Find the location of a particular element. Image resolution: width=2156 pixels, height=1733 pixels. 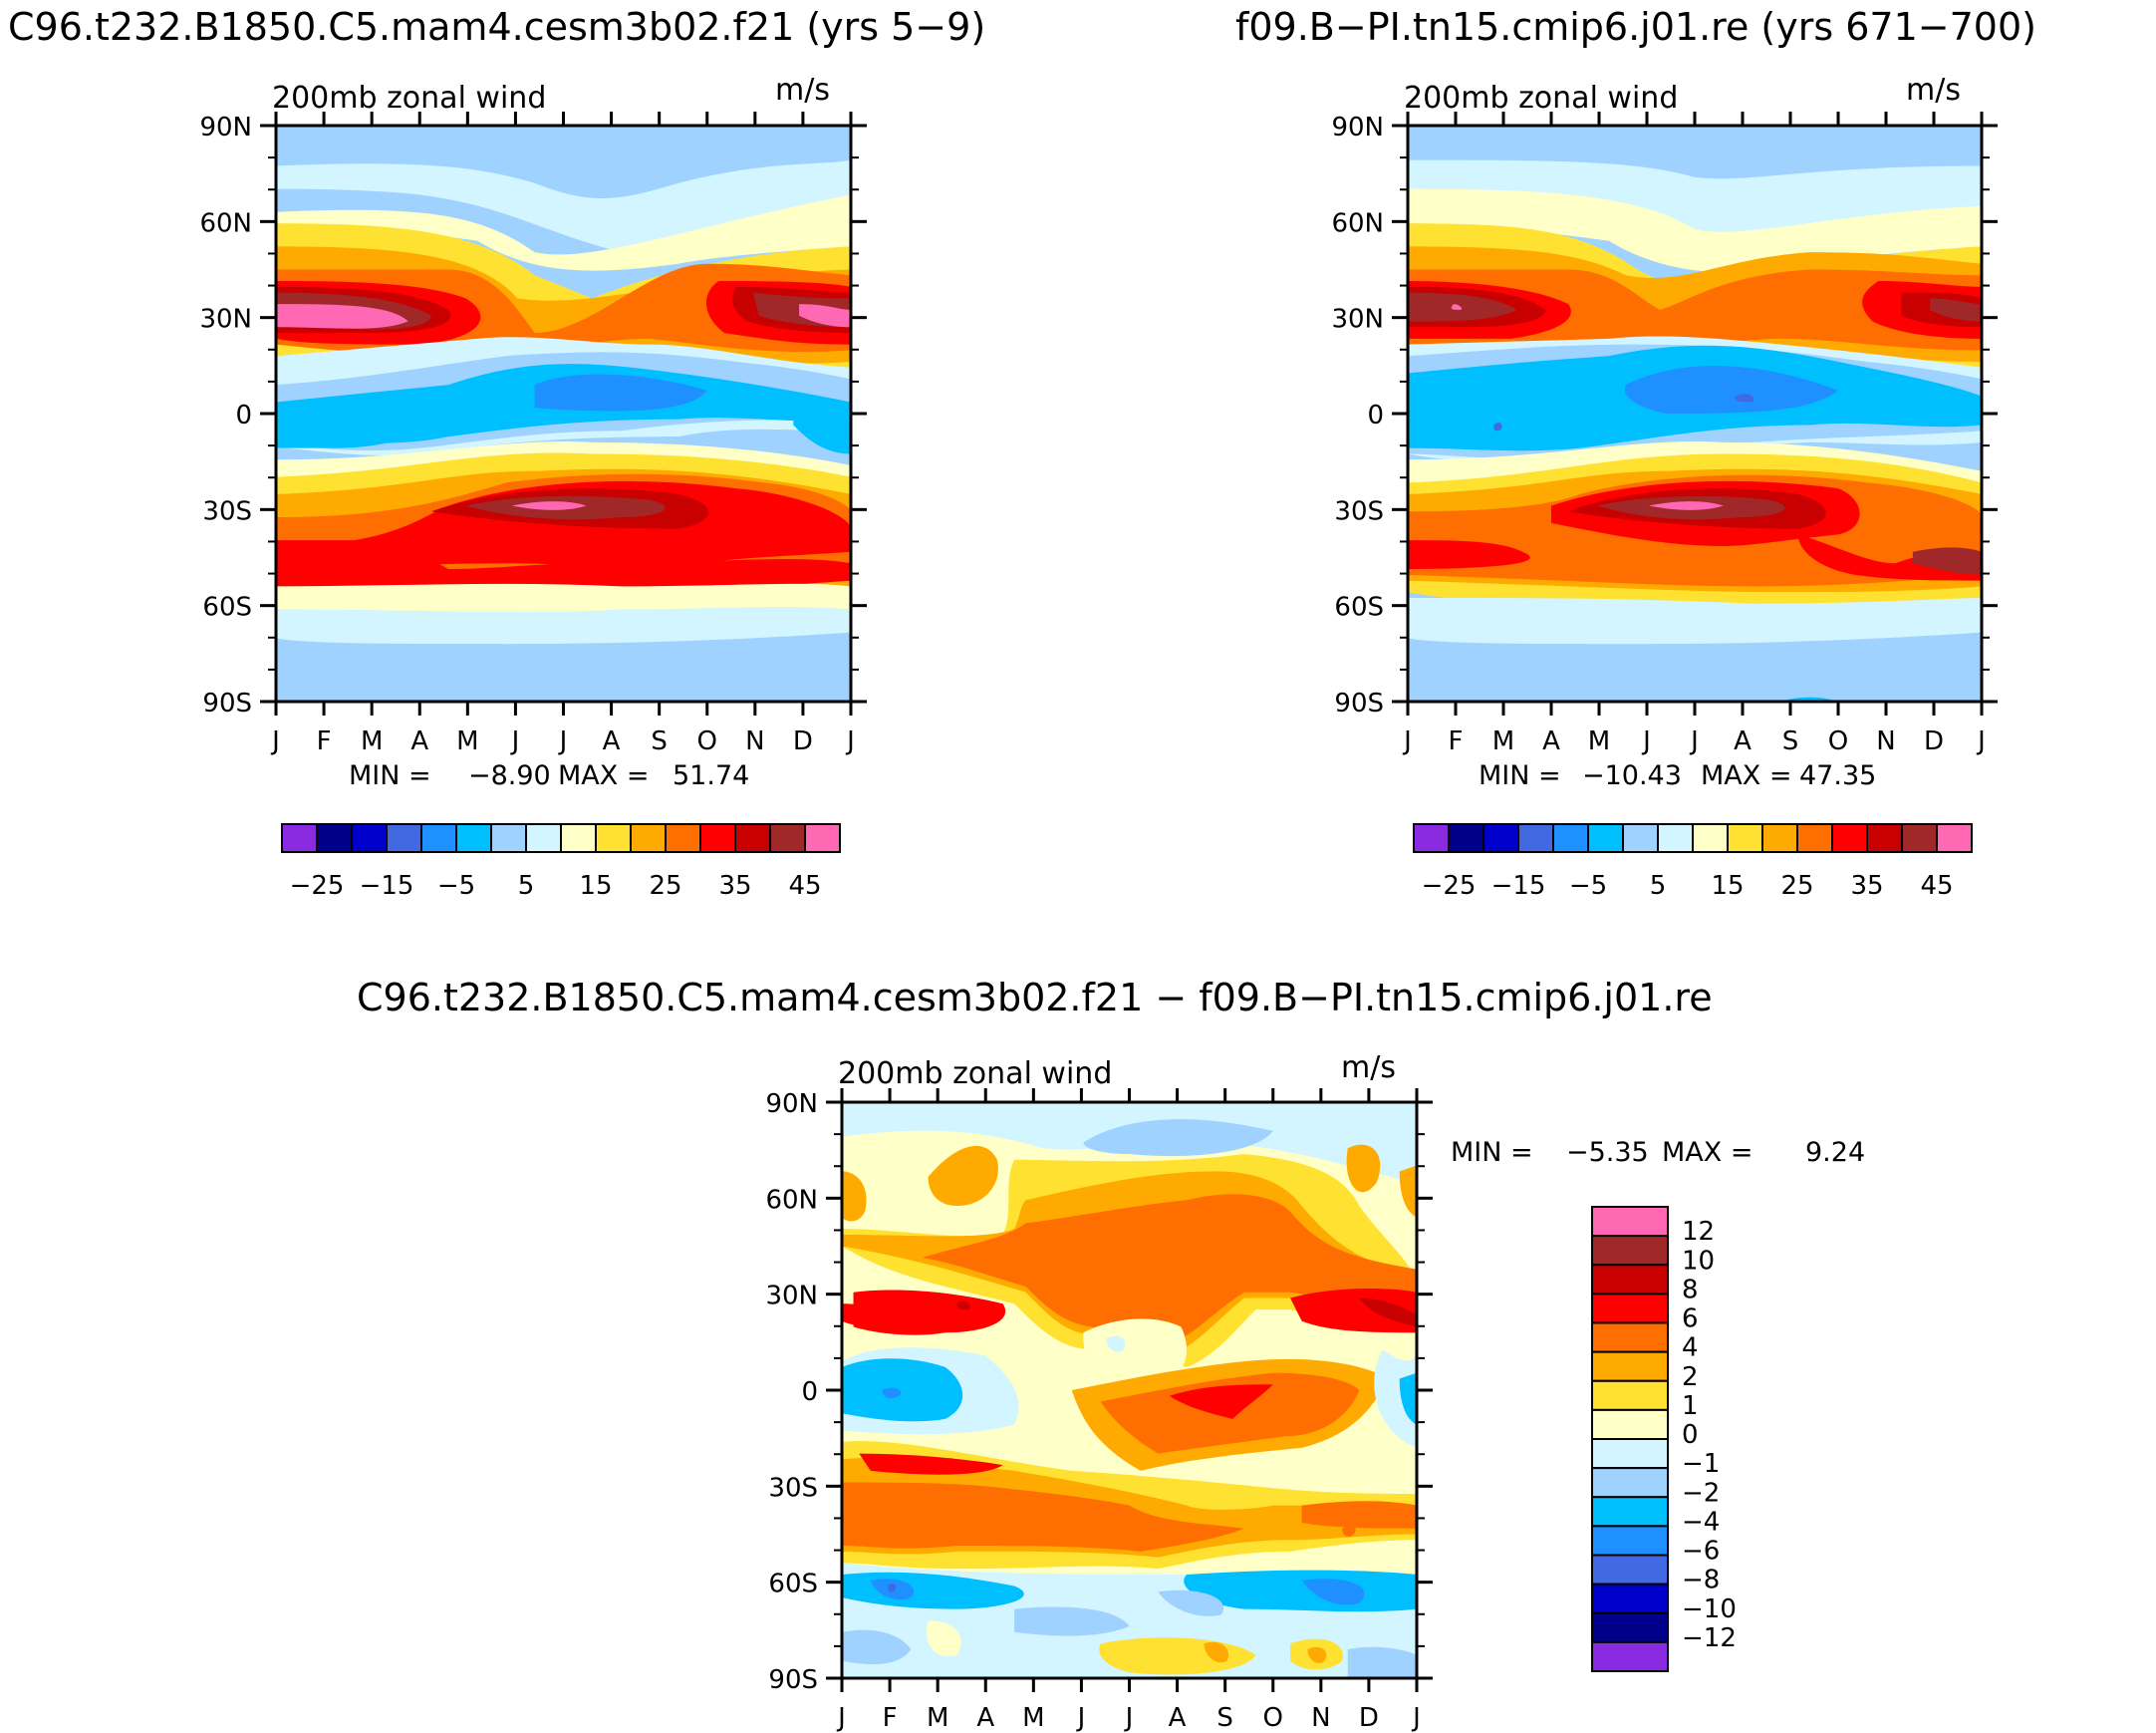

panel-3-var-label: 200mb zonal wind is located at coordinates (975, 1073).